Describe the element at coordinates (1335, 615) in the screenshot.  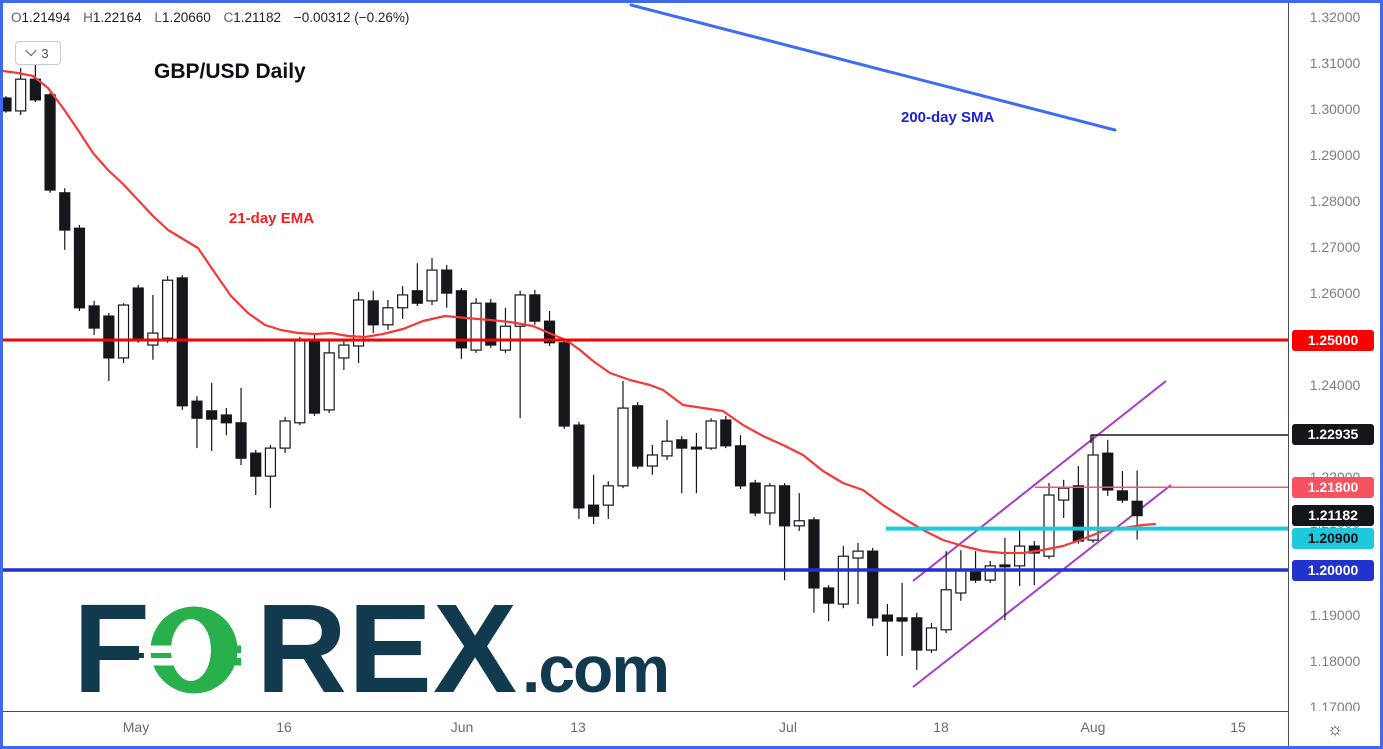
I see `price-axis-label: 1.19000` at that location.